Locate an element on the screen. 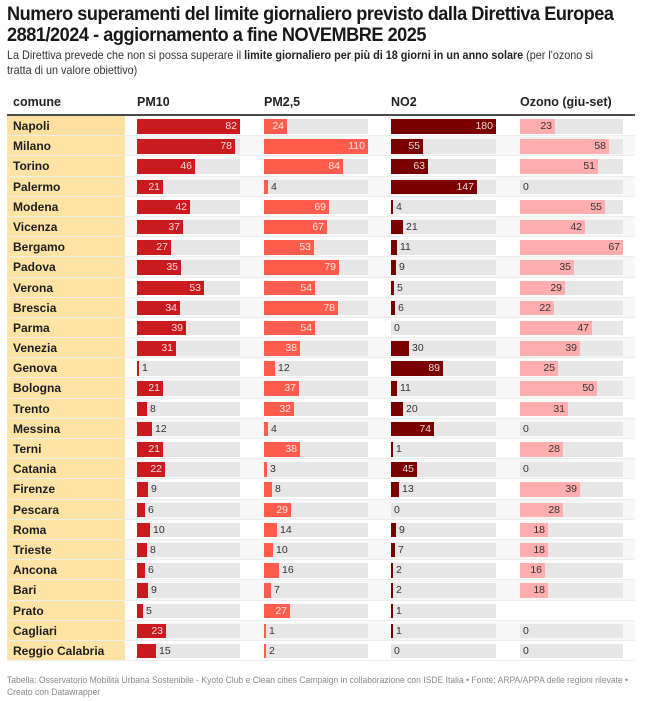 This screenshot has height=701, width=646. comune-name: Verona is located at coordinates (66, 287).